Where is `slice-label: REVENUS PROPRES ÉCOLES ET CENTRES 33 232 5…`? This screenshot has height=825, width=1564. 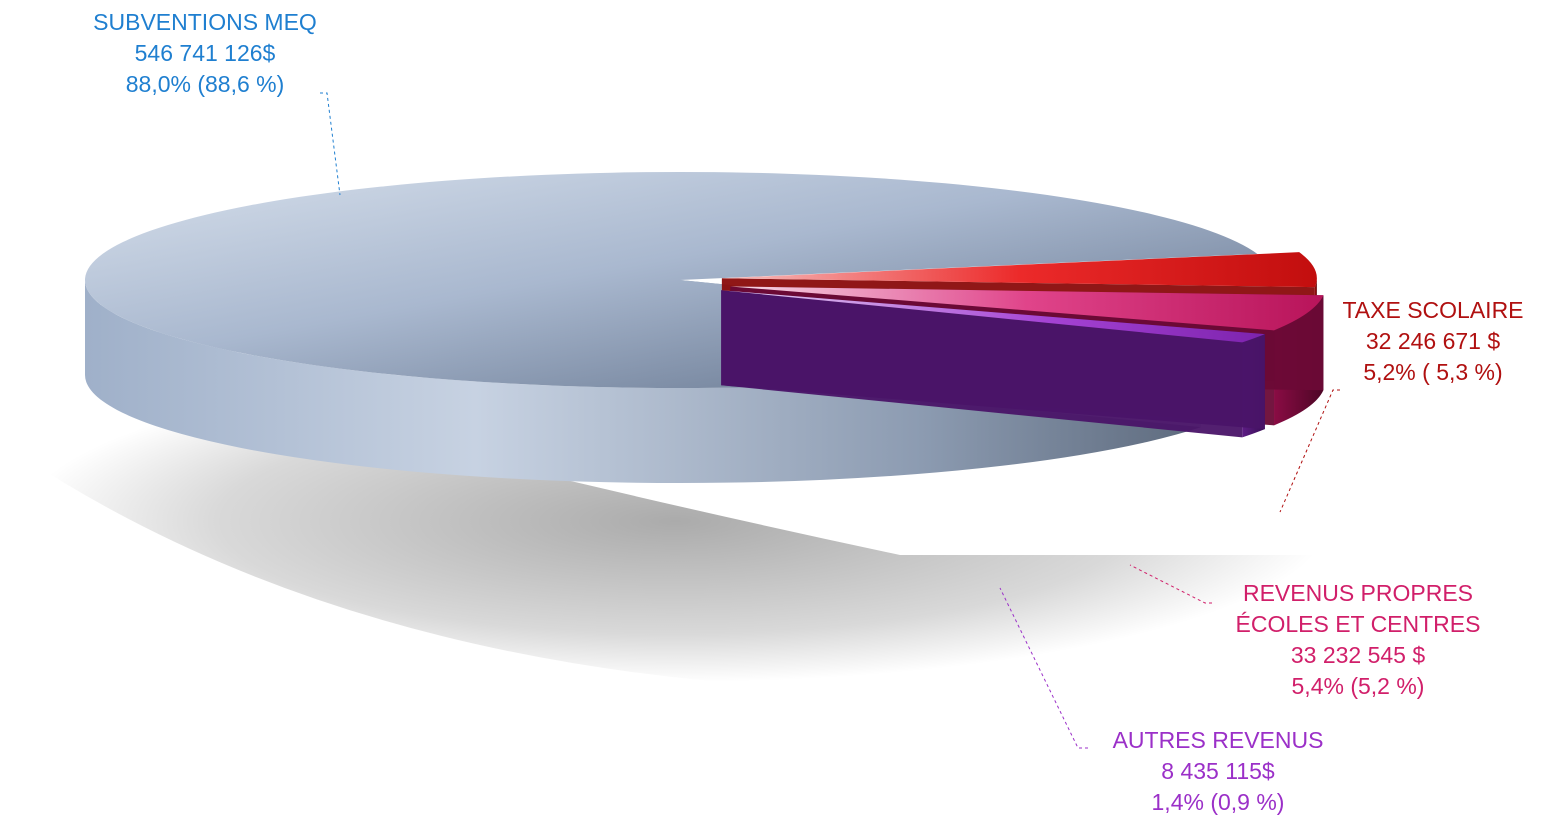
slice-label: REVENUS PROPRES ÉCOLES ET CENTRES 33 232 5… is located at coordinates (1358, 639).